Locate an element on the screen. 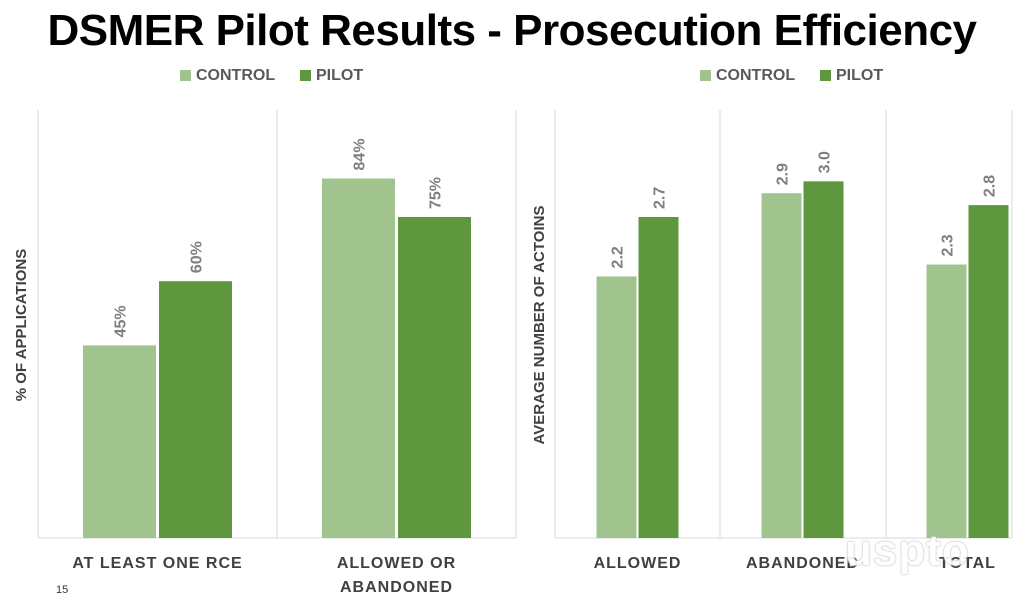 The width and height of the screenshot is (1024, 602). uspto-logo: uspto is located at coordinates (907, 550).